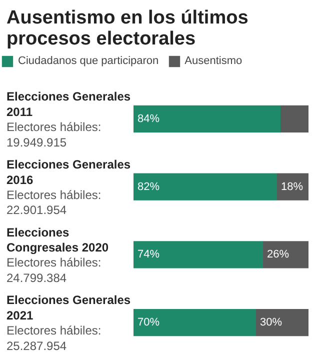 This screenshot has height=364, width=322. What do you see at coordinates (149, 186) in the screenshot?
I see `data-label: 82%` at bounding box center [149, 186].